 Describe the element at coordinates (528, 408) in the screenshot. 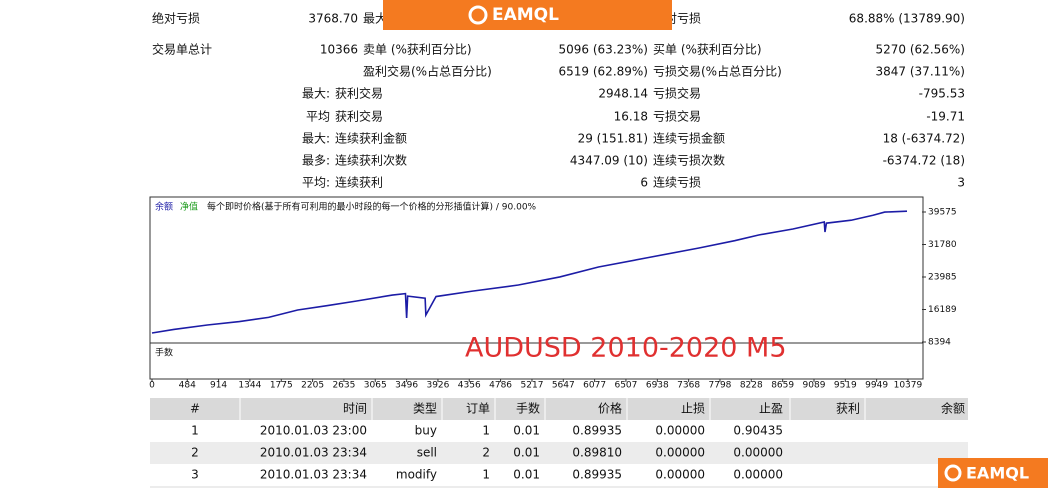

I see `table-header-cell: 手数` at that location.